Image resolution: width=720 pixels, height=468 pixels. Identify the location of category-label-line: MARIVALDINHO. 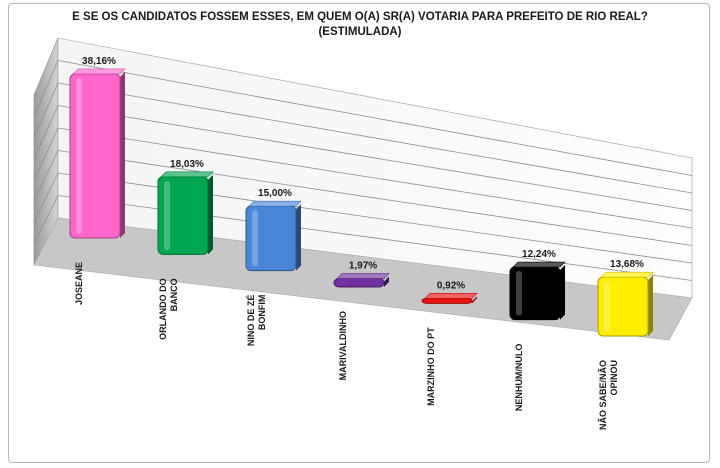
(343, 345).